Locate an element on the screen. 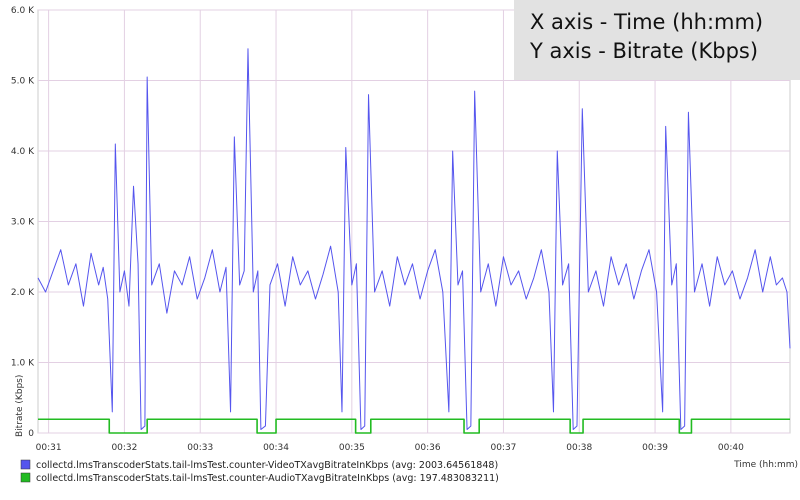 The width and height of the screenshot is (800, 500). x-tick-label: 00:32 is located at coordinates (124, 448).